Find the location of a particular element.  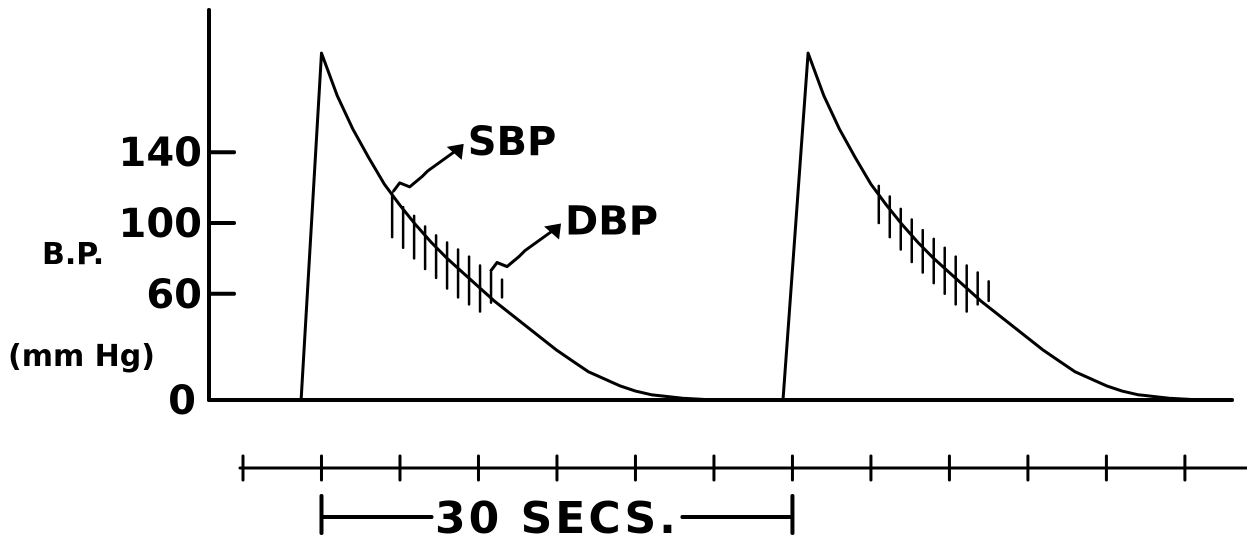

annotation-label-dbp: DBP is located at coordinates (611, 222).